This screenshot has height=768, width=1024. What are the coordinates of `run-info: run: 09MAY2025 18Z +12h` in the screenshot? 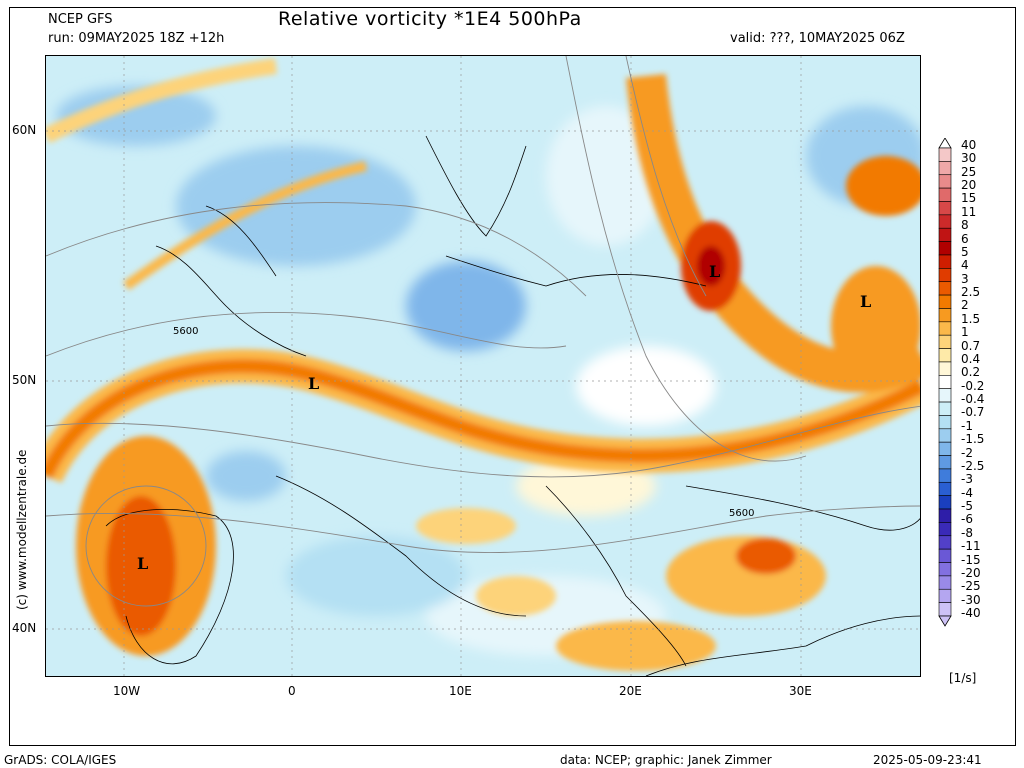 It's located at (136, 38).